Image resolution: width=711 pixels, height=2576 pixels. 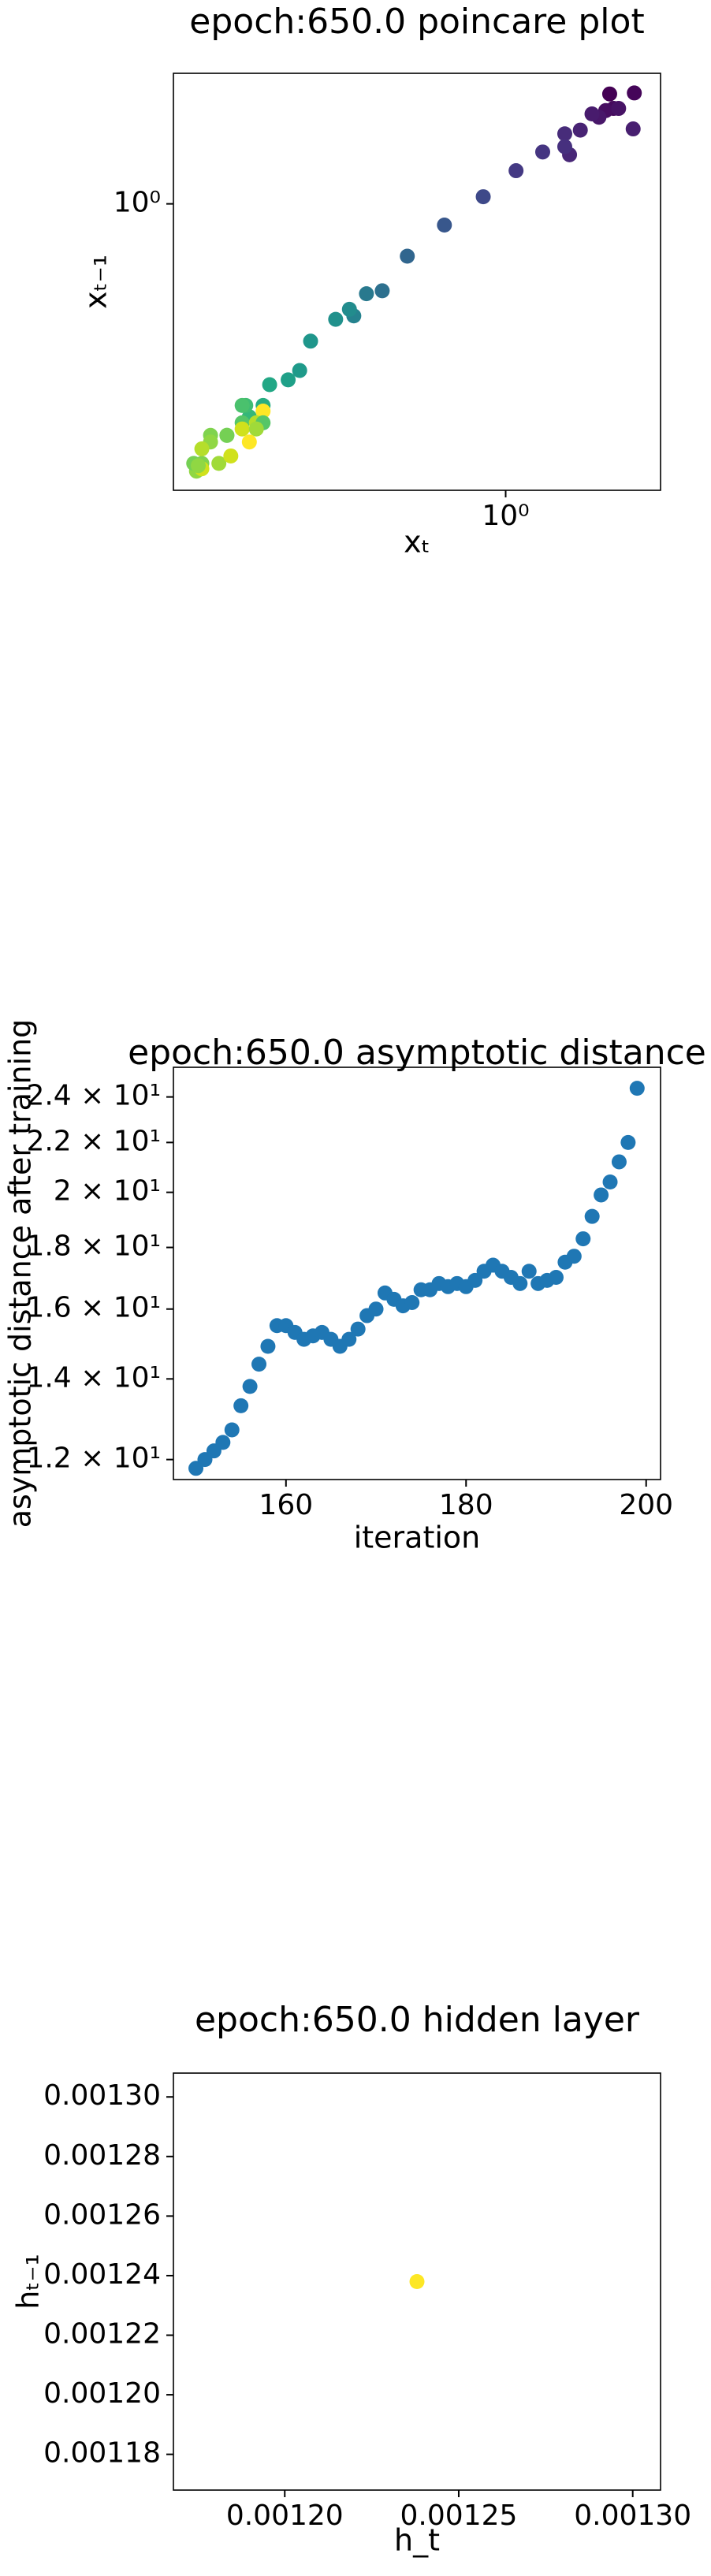 I want to click on y-tick-label: 1.6 × 10¹, so click(x=93, y=1308).